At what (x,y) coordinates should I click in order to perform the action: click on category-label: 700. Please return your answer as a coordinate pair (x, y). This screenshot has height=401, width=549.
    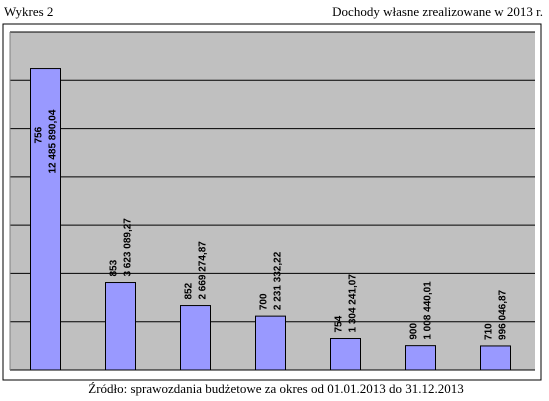
    Looking at the image, I should click on (264, 301).